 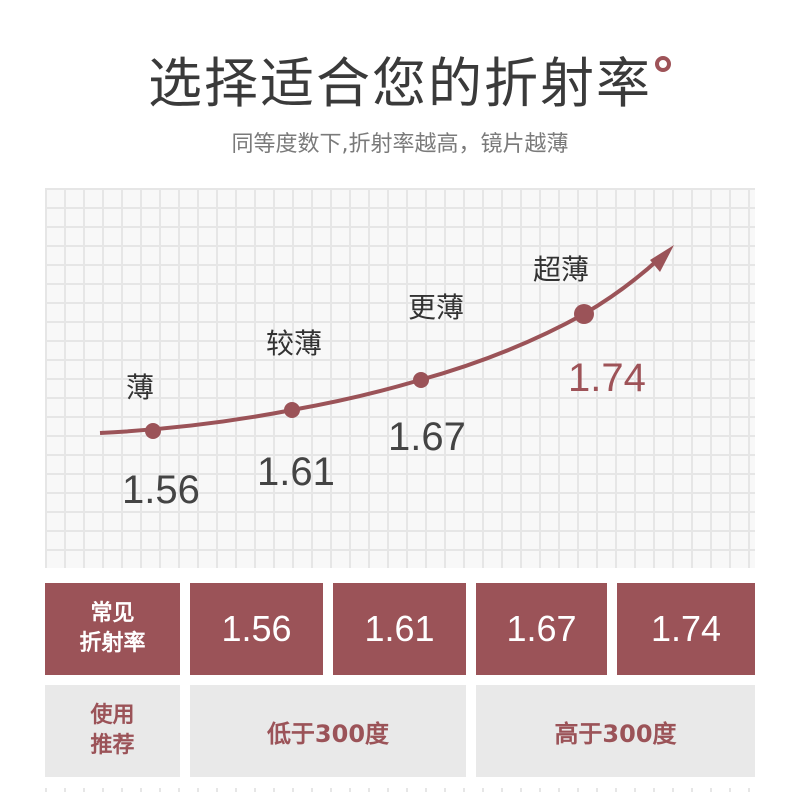 I want to click on refractive-index-header: 常见 折射率, so click(x=112, y=629).